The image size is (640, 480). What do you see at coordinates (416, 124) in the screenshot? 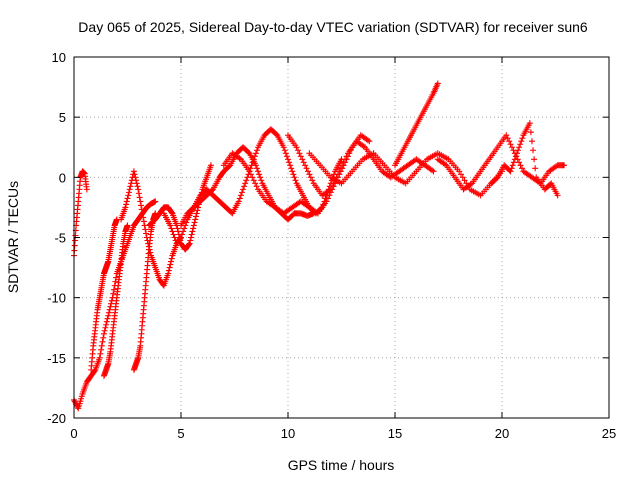
I see `series-track-m` at bounding box center [416, 124].